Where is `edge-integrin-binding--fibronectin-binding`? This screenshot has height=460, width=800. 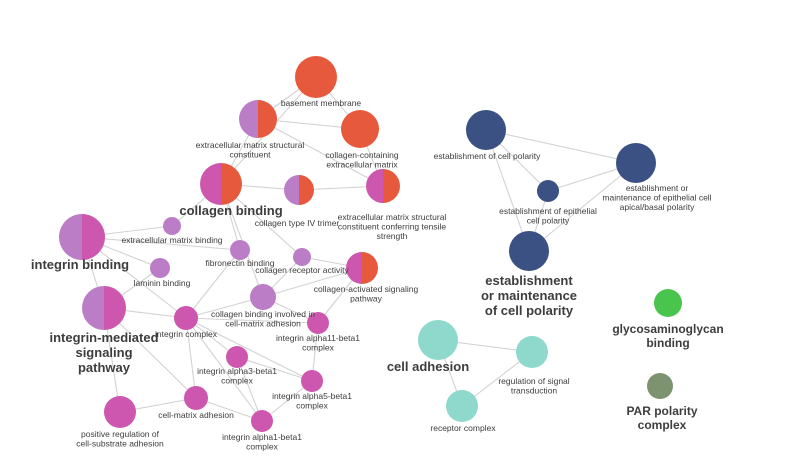 edge-integrin-binding--fibronectin-binding is located at coordinates (161, 243).